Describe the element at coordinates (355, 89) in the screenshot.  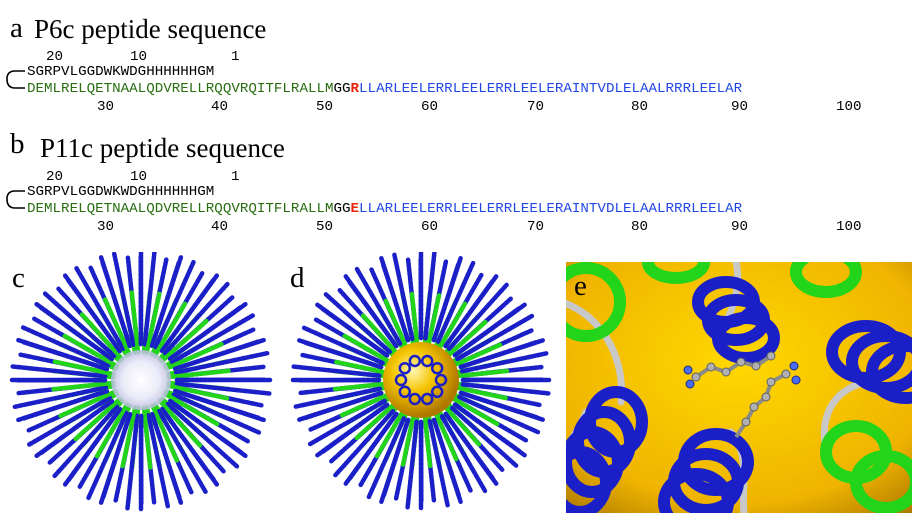
I see `seq-a-mutation-residue: R` at that location.